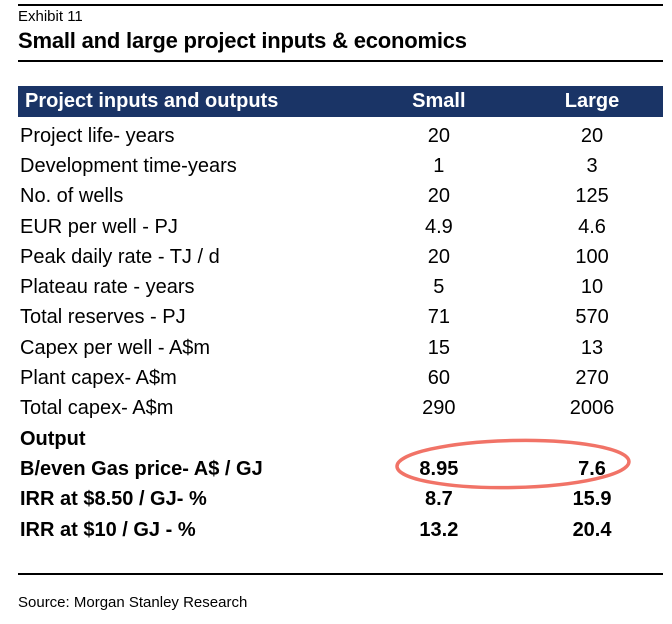  I want to click on table-row: Capex per well - A$m 15 13, so click(340, 348).